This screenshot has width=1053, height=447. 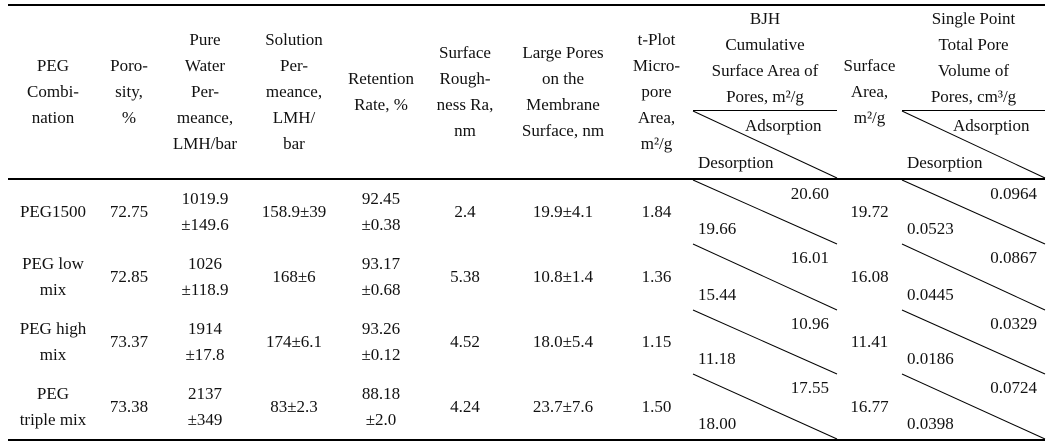 What do you see at coordinates (809, 257) in the screenshot?
I see `cell-bjh-adsorption: 16.01` at bounding box center [809, 257].